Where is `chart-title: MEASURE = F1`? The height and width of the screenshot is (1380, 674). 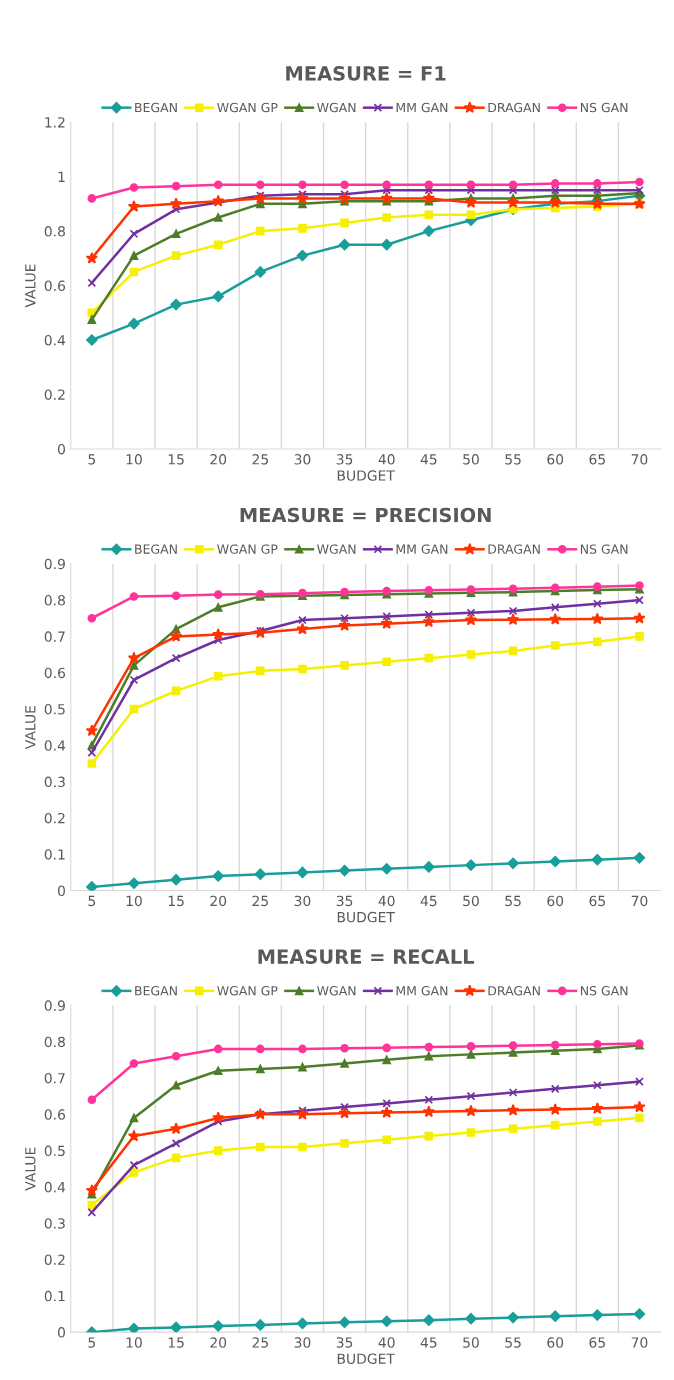 chart-title: MEASURE = F1 is located at coordinates (366, 73).